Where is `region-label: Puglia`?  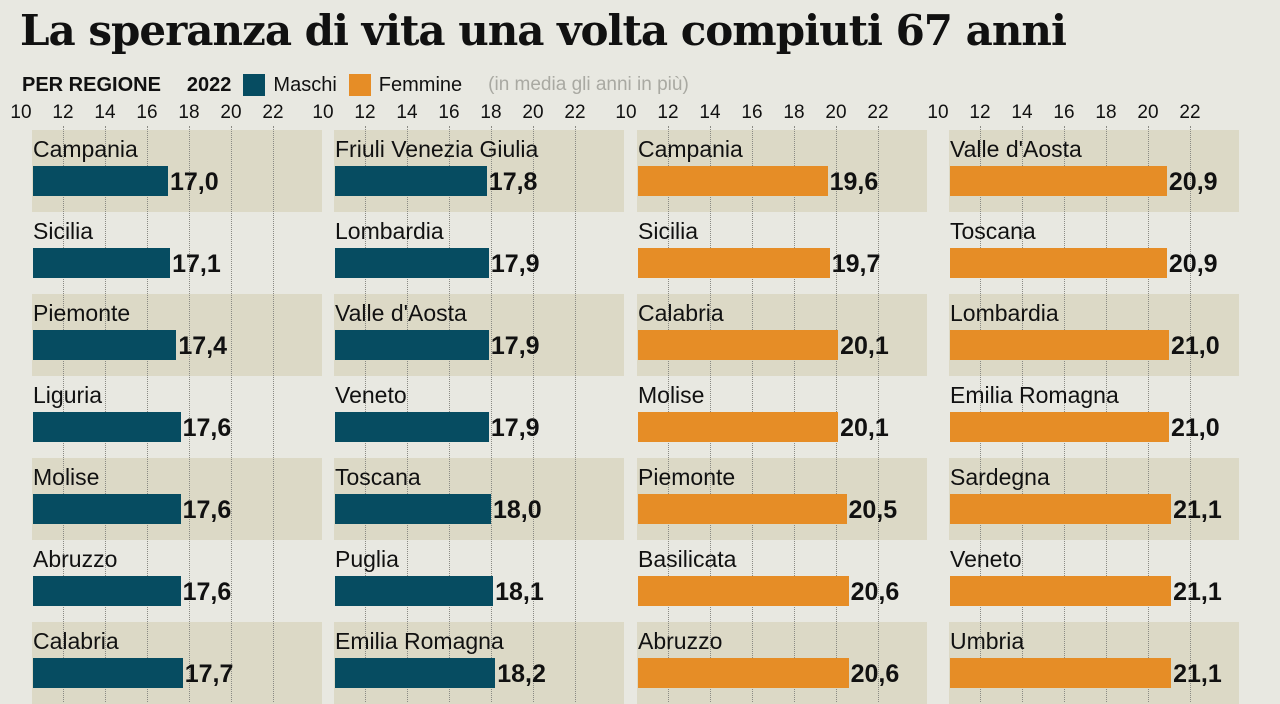 region-label: Puglia is located at coordinates (367, 559).